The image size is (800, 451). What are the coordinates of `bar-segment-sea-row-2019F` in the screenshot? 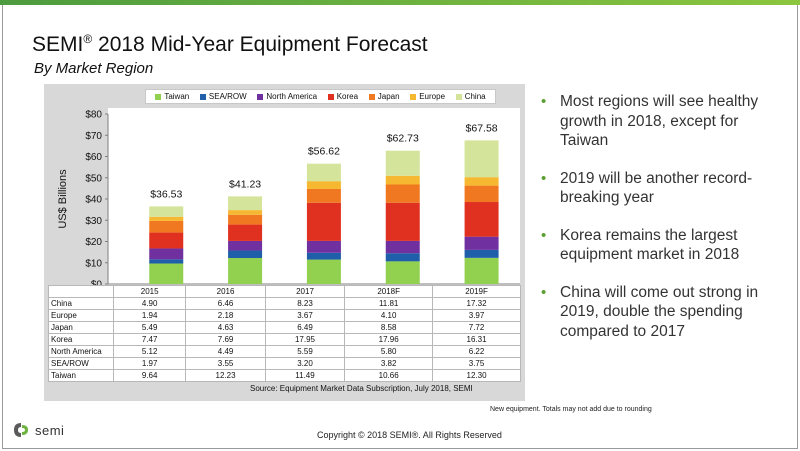 It's located at (481, 253).